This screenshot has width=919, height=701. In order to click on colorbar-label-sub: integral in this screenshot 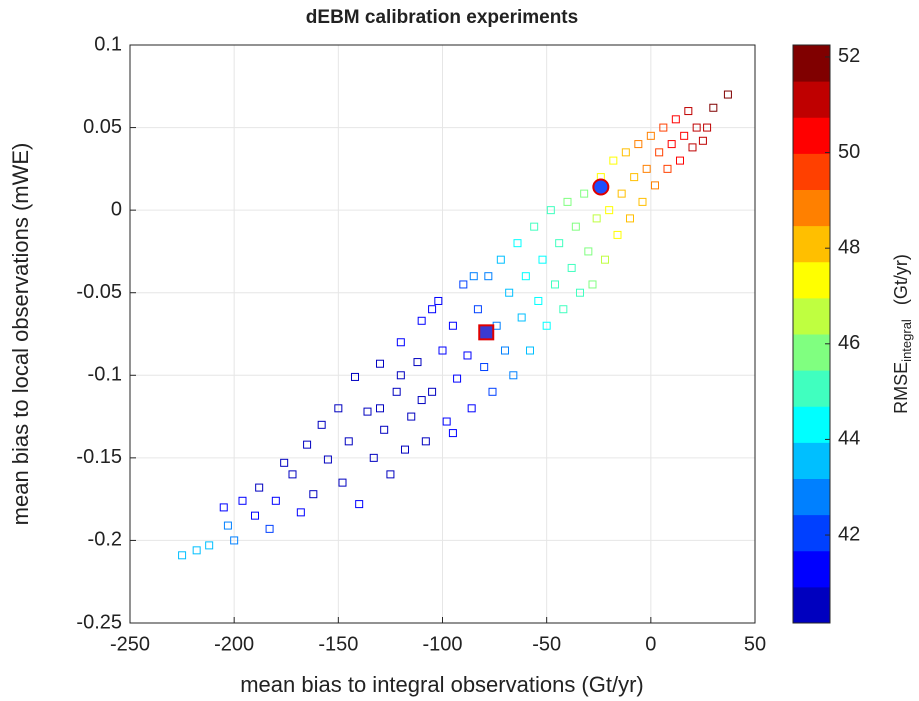, I will do `click(906, 340)`.